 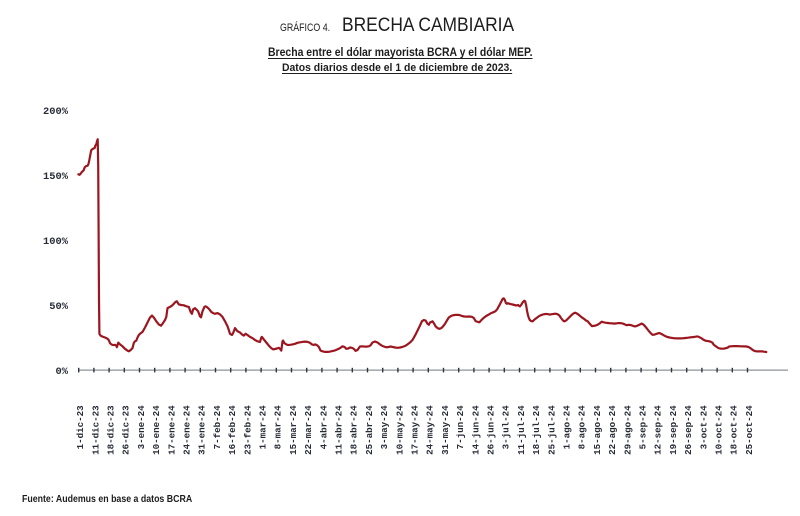 What do you see at coordinates (278, 427) in the screenshot?
I see `svg-text: 8-mar-24` at bounding box center [278, 427].